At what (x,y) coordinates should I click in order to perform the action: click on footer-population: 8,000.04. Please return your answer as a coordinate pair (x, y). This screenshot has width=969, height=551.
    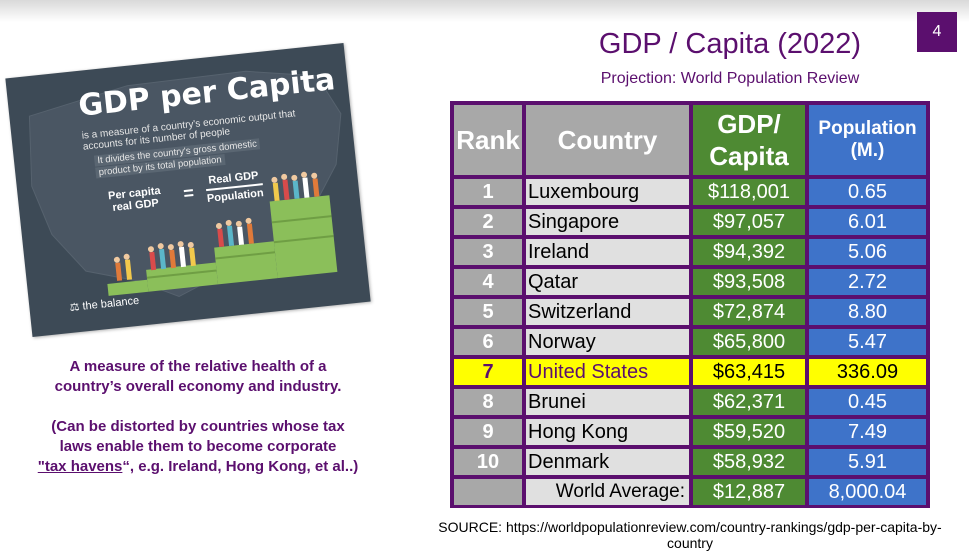
    Looking at the image, I should click on (867, 492).